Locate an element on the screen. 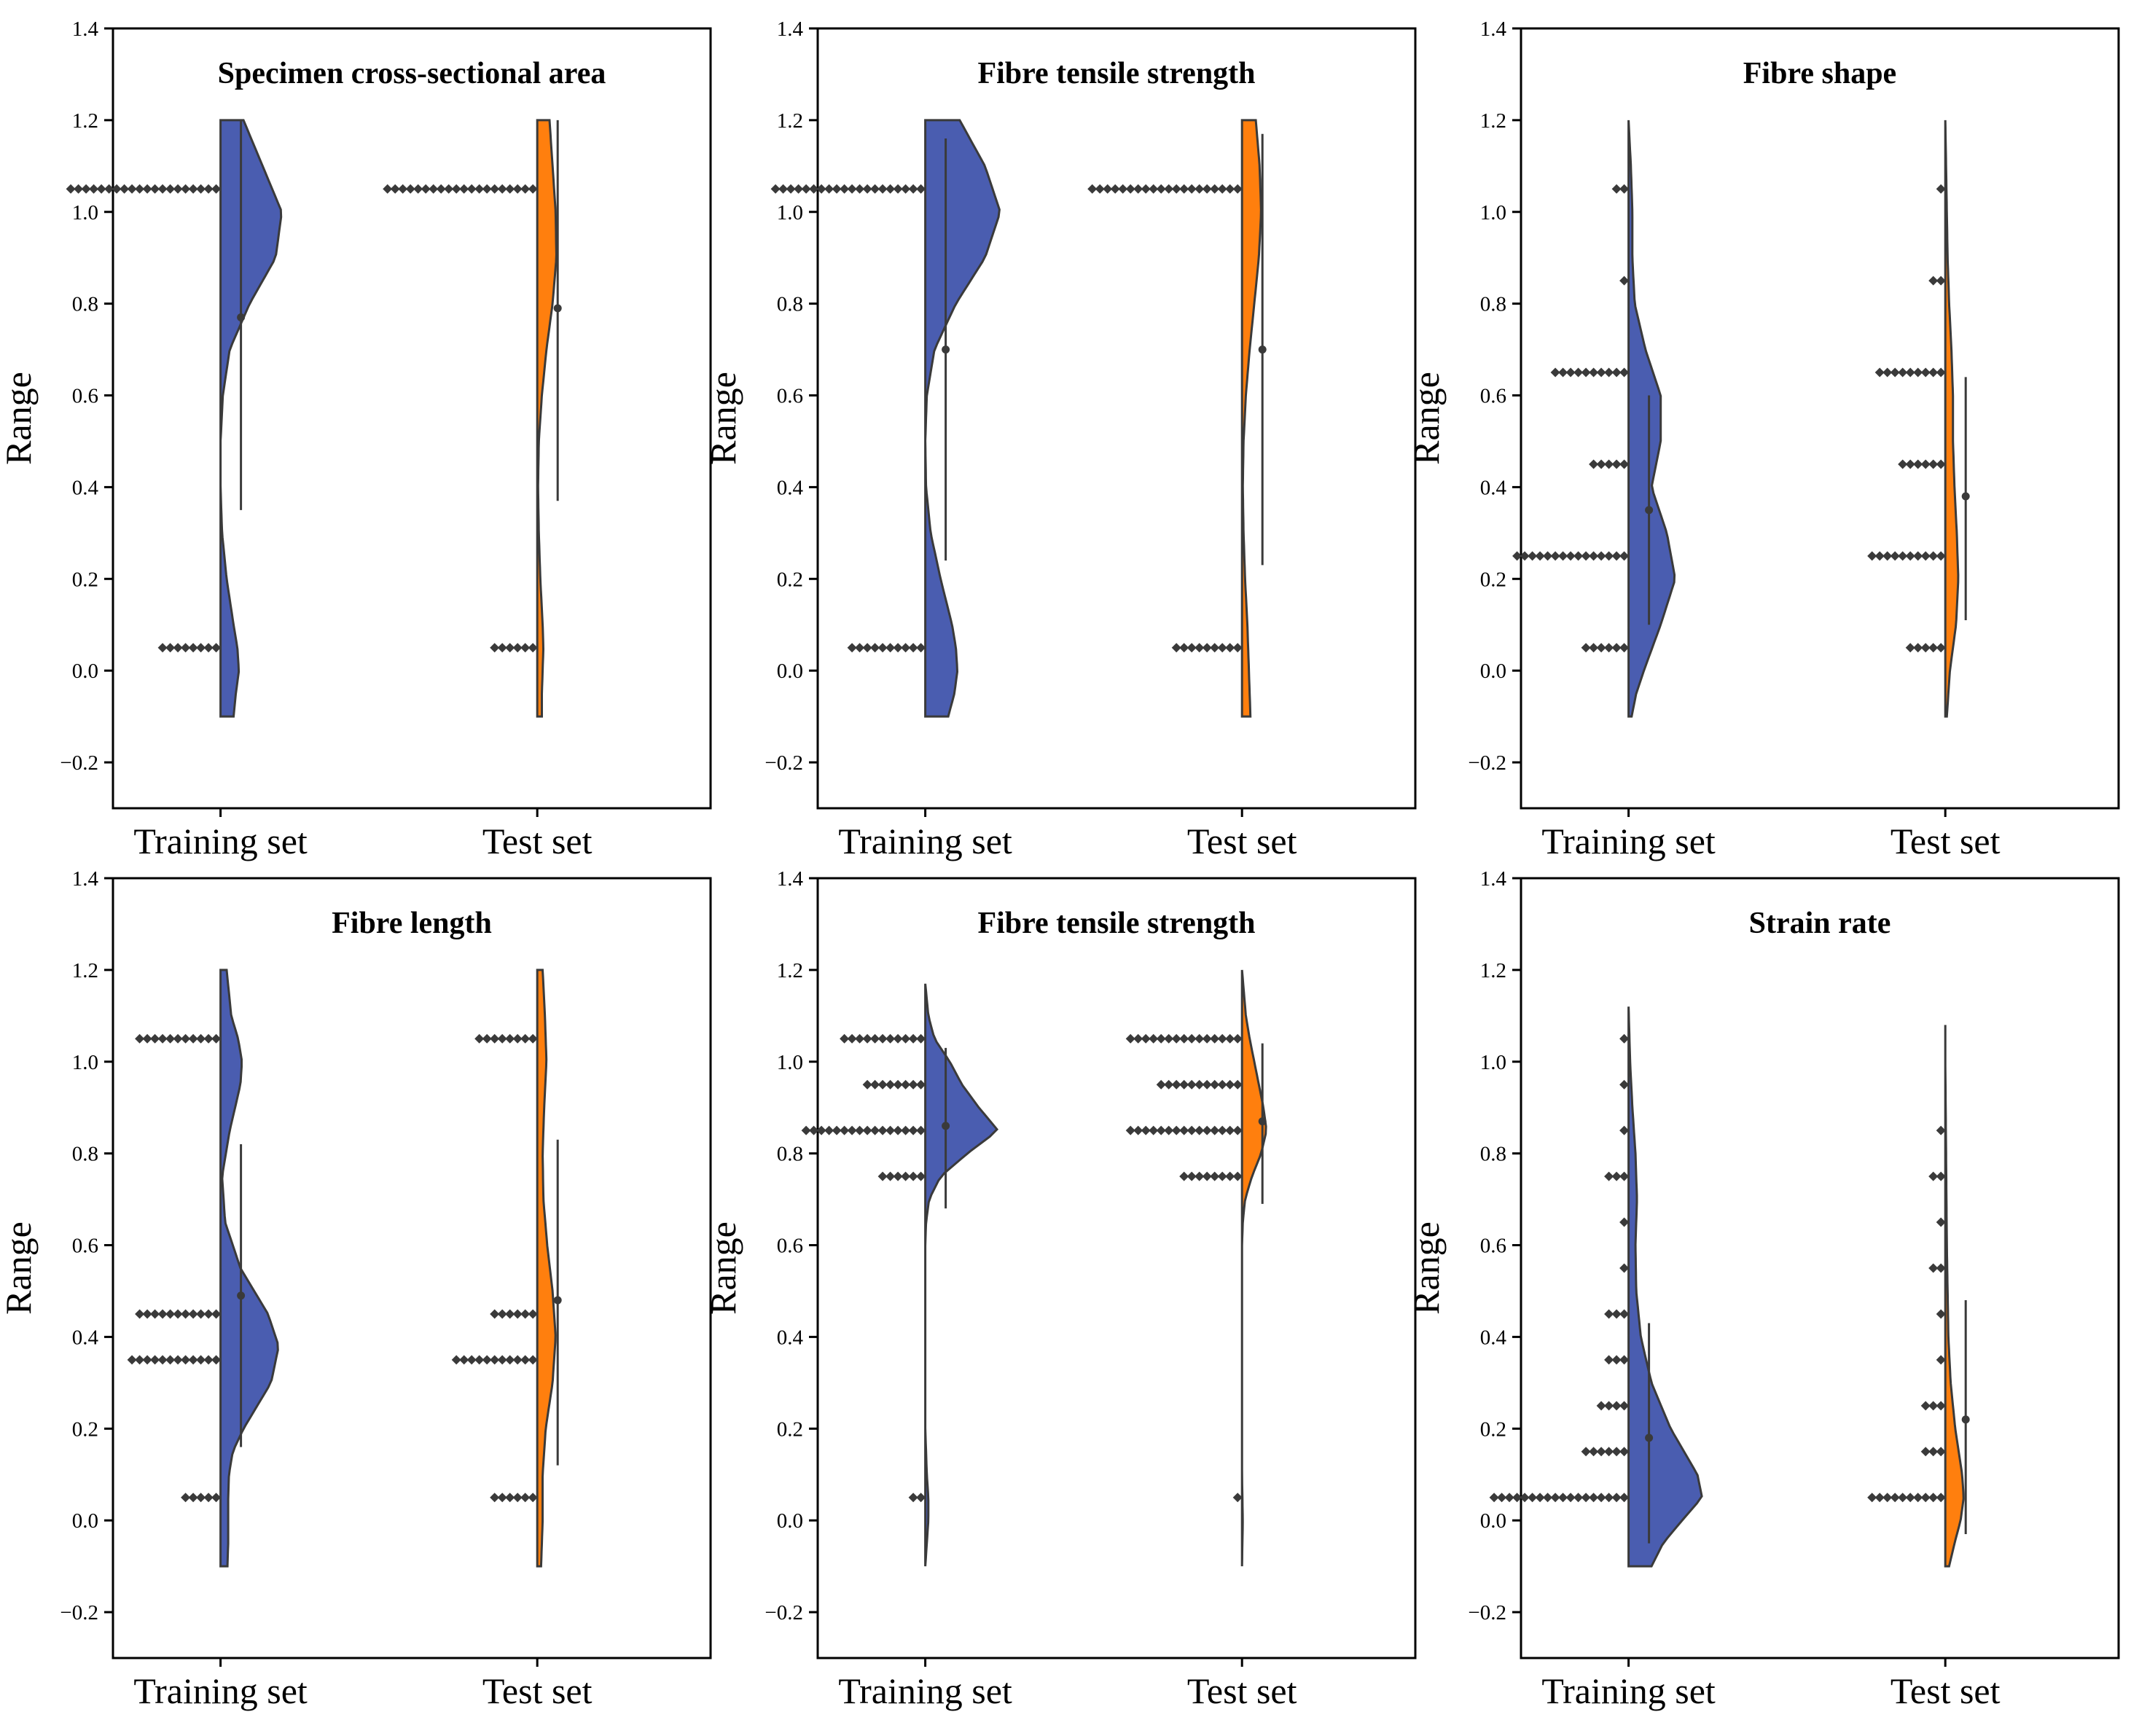 This screenshot has height=1736, width=2131. chart-title: Fibre tensile strength is located at coordinates (1116, 73).